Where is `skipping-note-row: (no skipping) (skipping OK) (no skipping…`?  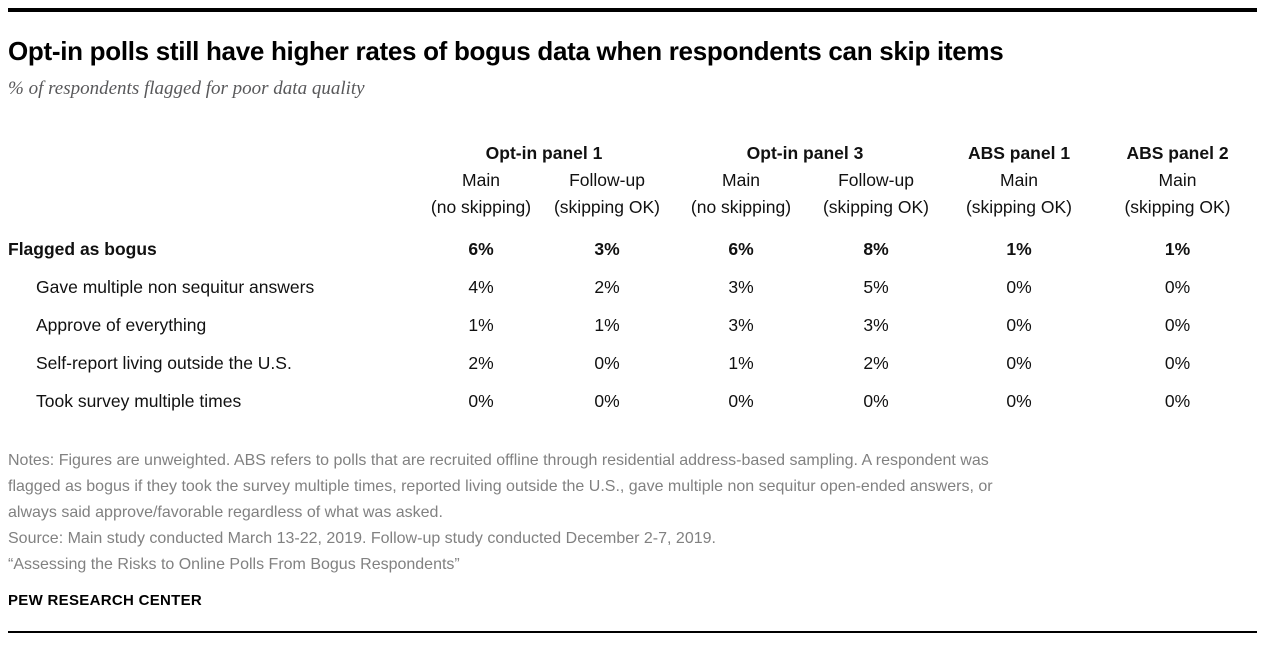 skipping-note-row: (no skipping) (skipping OK) (no skipping… is located at coordinates (632, 204).